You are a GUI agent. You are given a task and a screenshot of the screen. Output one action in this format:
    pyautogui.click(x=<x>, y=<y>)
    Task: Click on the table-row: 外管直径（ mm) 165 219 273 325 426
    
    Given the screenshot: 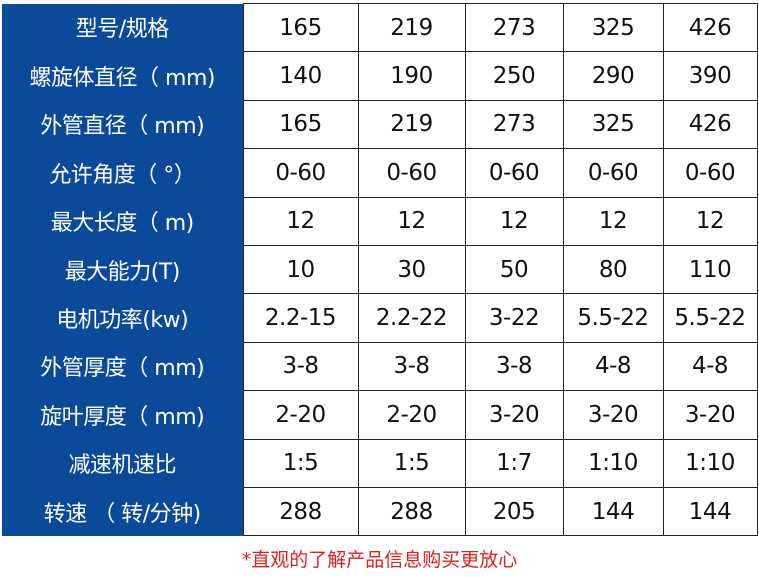 What is the action you would take?
    pyautogui.click(x=380, y=124)
    